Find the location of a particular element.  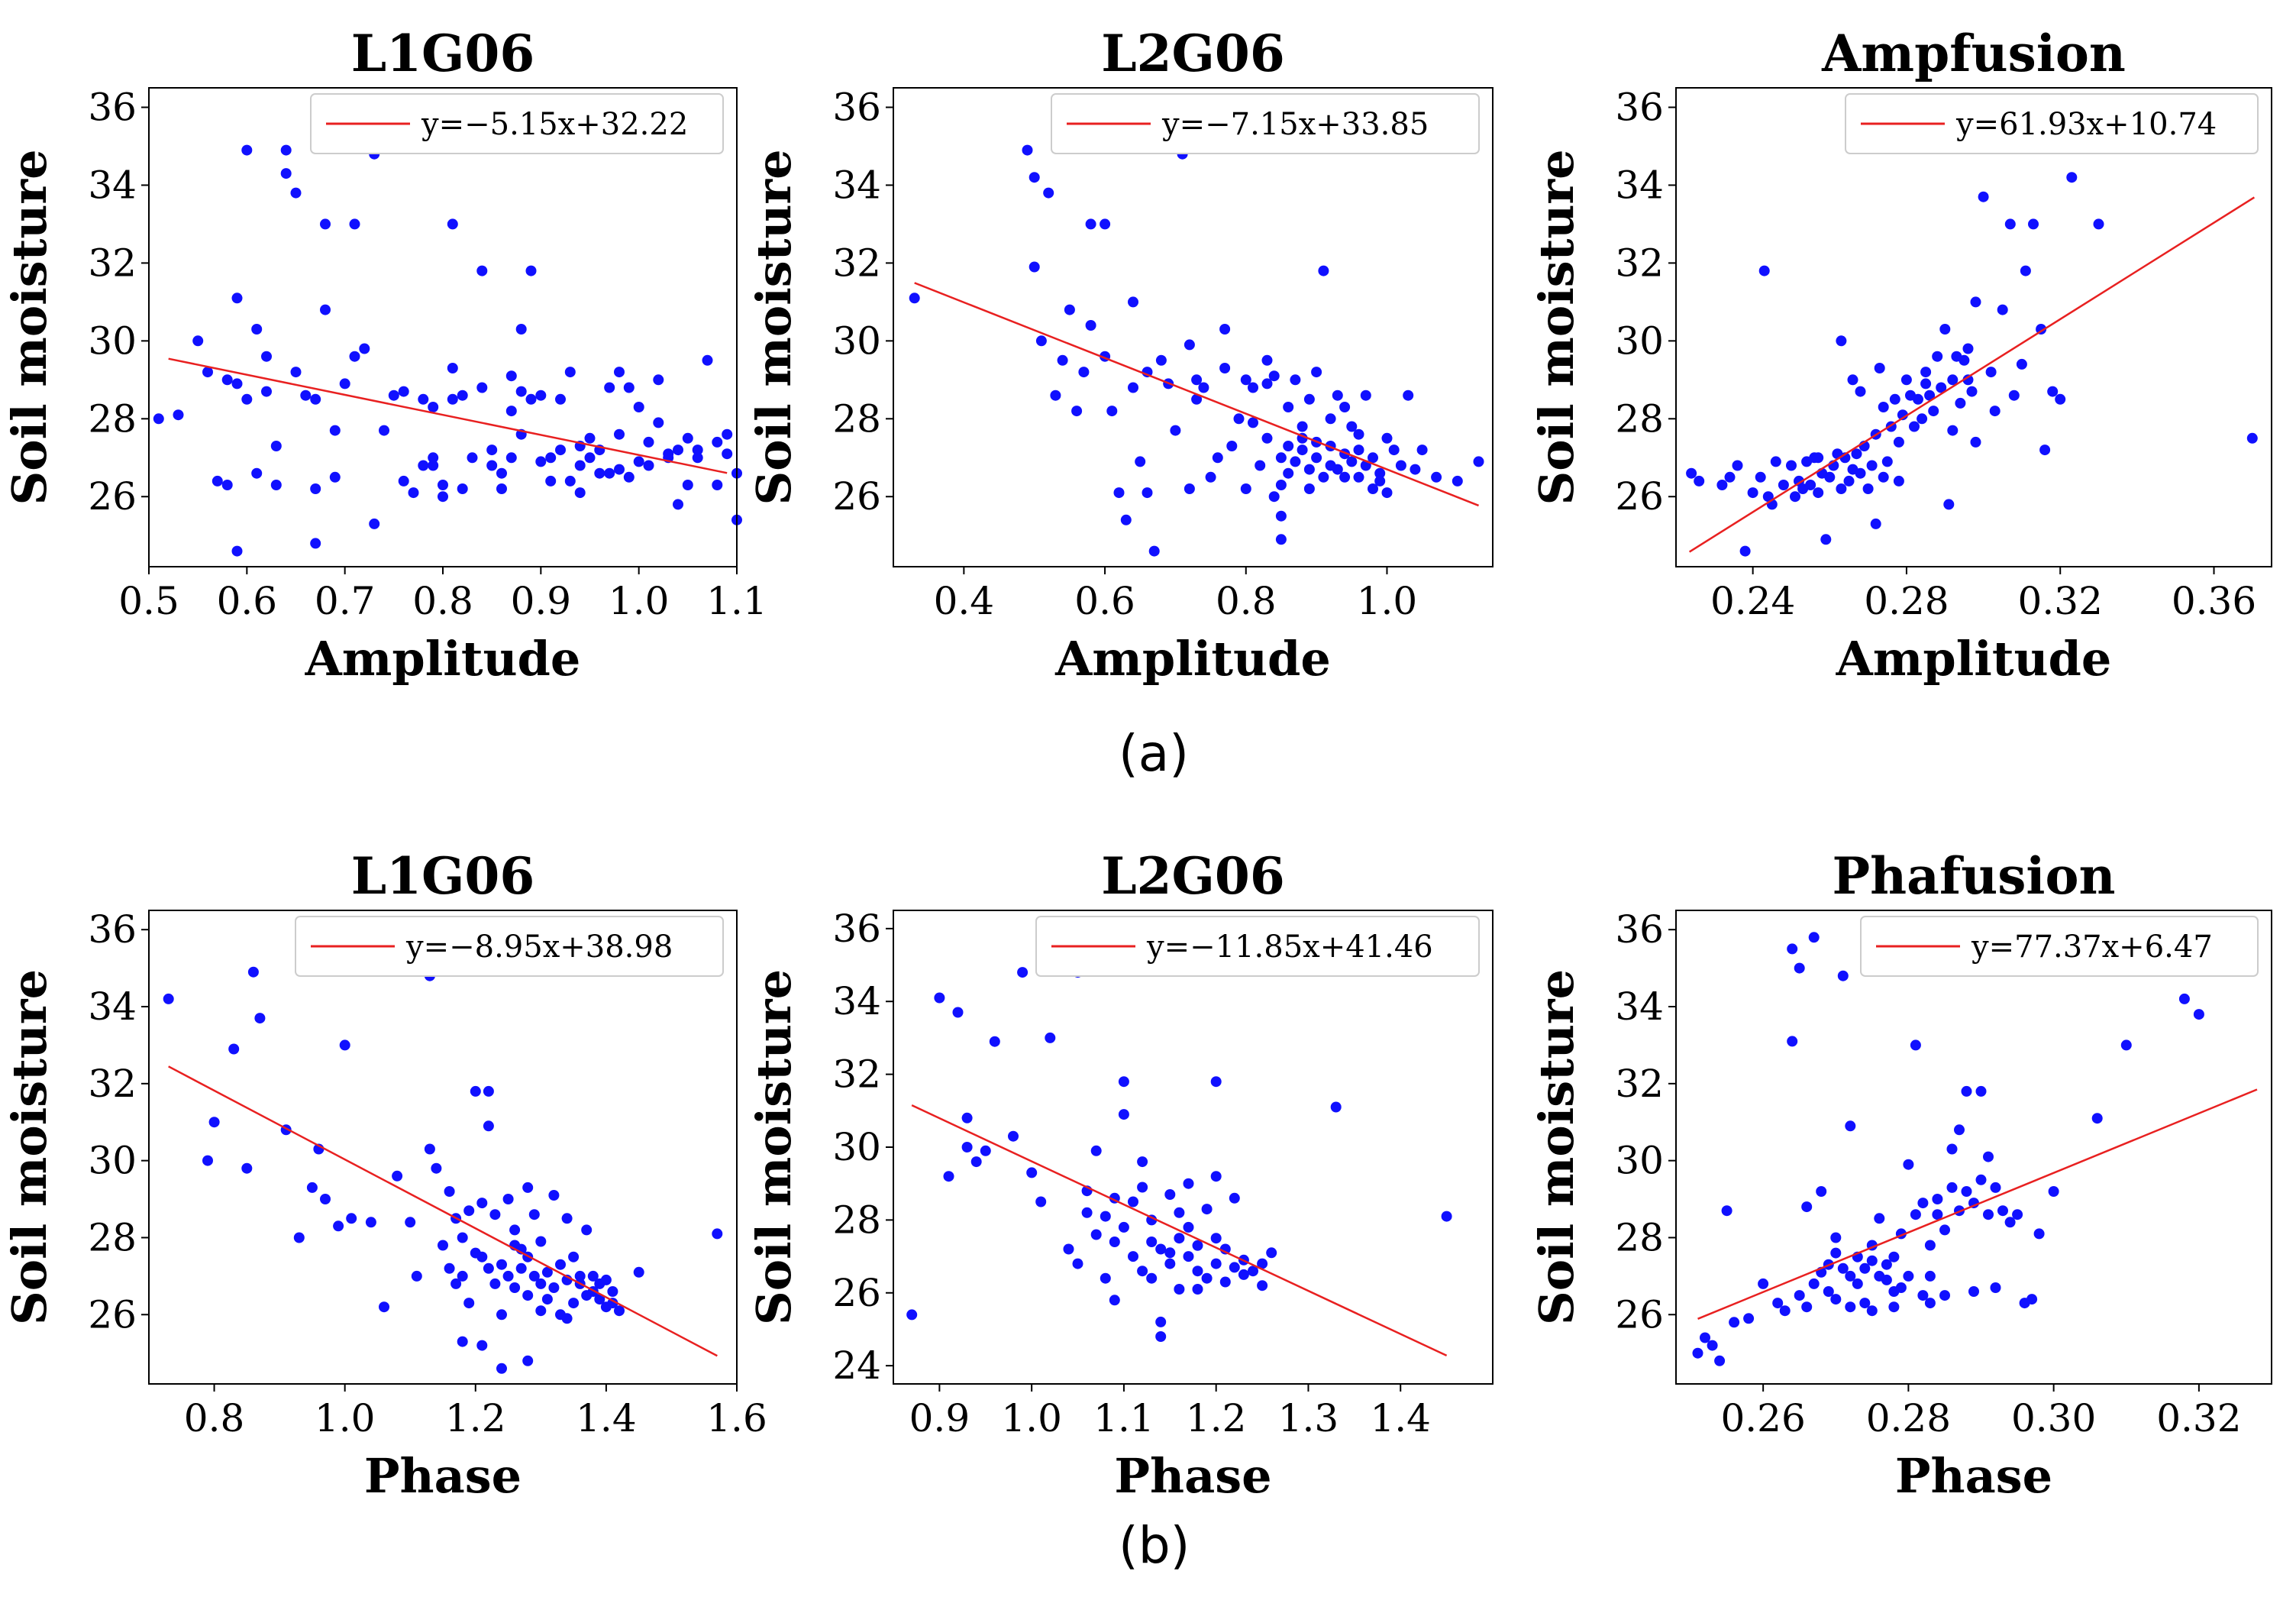

panel-label-b: (b) is located at coordinates (1154, 1546).